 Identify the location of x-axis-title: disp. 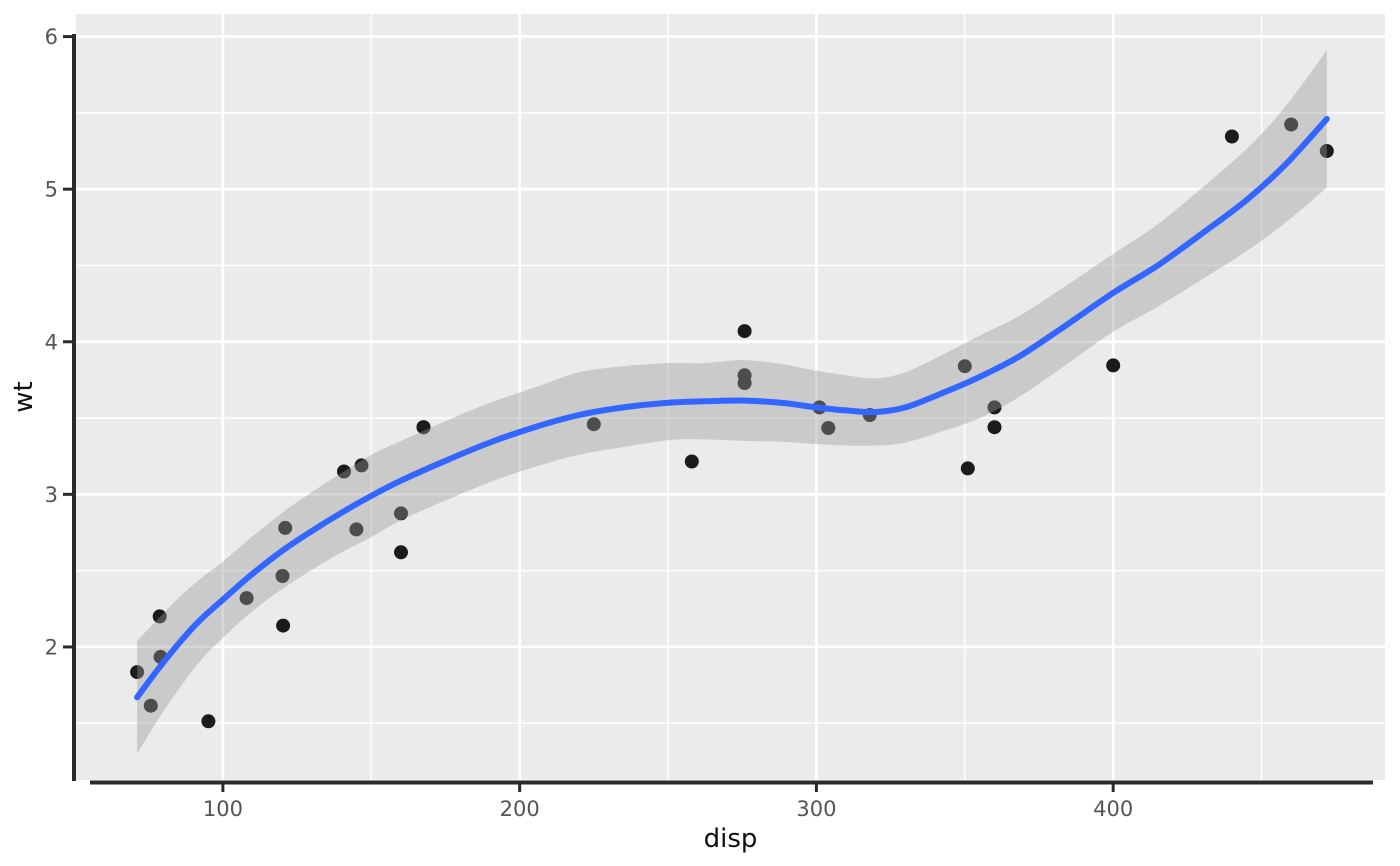
(730, 839).